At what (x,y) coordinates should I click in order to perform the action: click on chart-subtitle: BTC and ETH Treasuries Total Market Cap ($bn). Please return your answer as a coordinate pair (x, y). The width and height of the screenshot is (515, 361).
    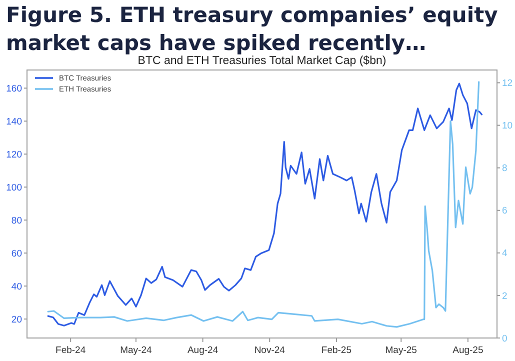
    Looking at the image, I should click on (262, 61).